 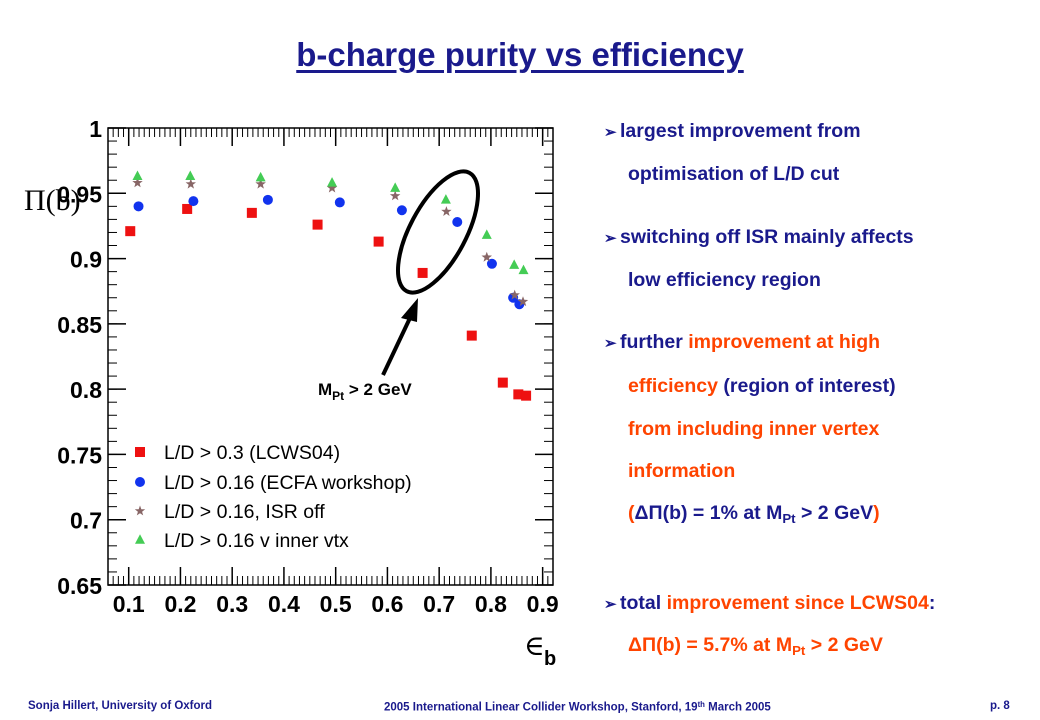 I want to click on x-tick-label: 0.2, so click(x=180, y=604).